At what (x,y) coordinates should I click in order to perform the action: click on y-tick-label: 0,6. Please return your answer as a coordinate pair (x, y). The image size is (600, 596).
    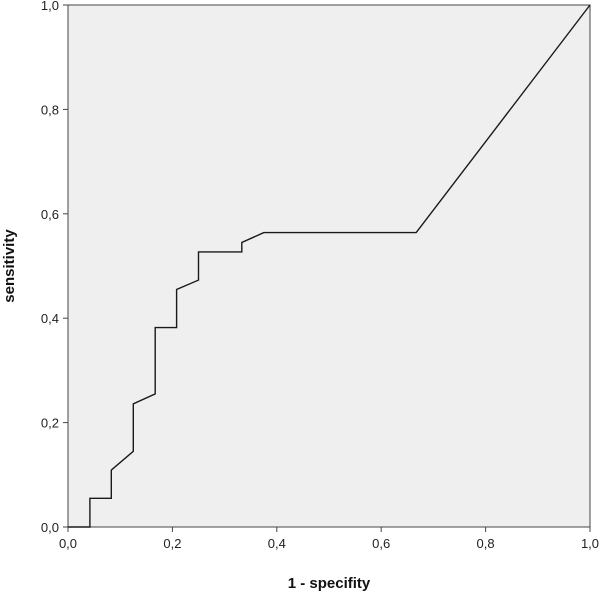
    Looking at the image, I should click on (50, 214).